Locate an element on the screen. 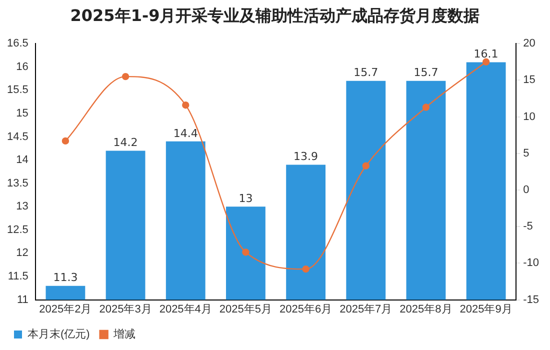 This screenshot has width=550, height=350. y-tick-label: 13.5 is located at coordinates (17, 183).